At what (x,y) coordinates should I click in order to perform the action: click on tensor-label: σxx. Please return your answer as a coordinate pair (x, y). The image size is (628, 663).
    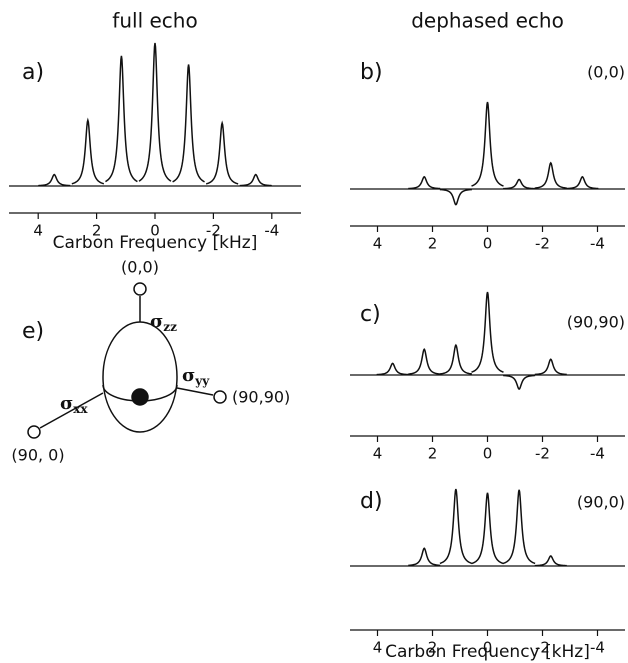
    Looking at the image, I should click on (74, 404).